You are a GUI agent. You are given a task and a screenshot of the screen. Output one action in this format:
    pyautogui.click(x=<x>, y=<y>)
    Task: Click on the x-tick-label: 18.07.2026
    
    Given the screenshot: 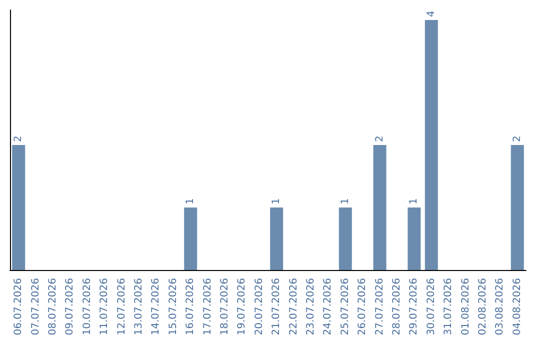 What is the action you would take?
    pyautogui.click(x=225, y=307)
    